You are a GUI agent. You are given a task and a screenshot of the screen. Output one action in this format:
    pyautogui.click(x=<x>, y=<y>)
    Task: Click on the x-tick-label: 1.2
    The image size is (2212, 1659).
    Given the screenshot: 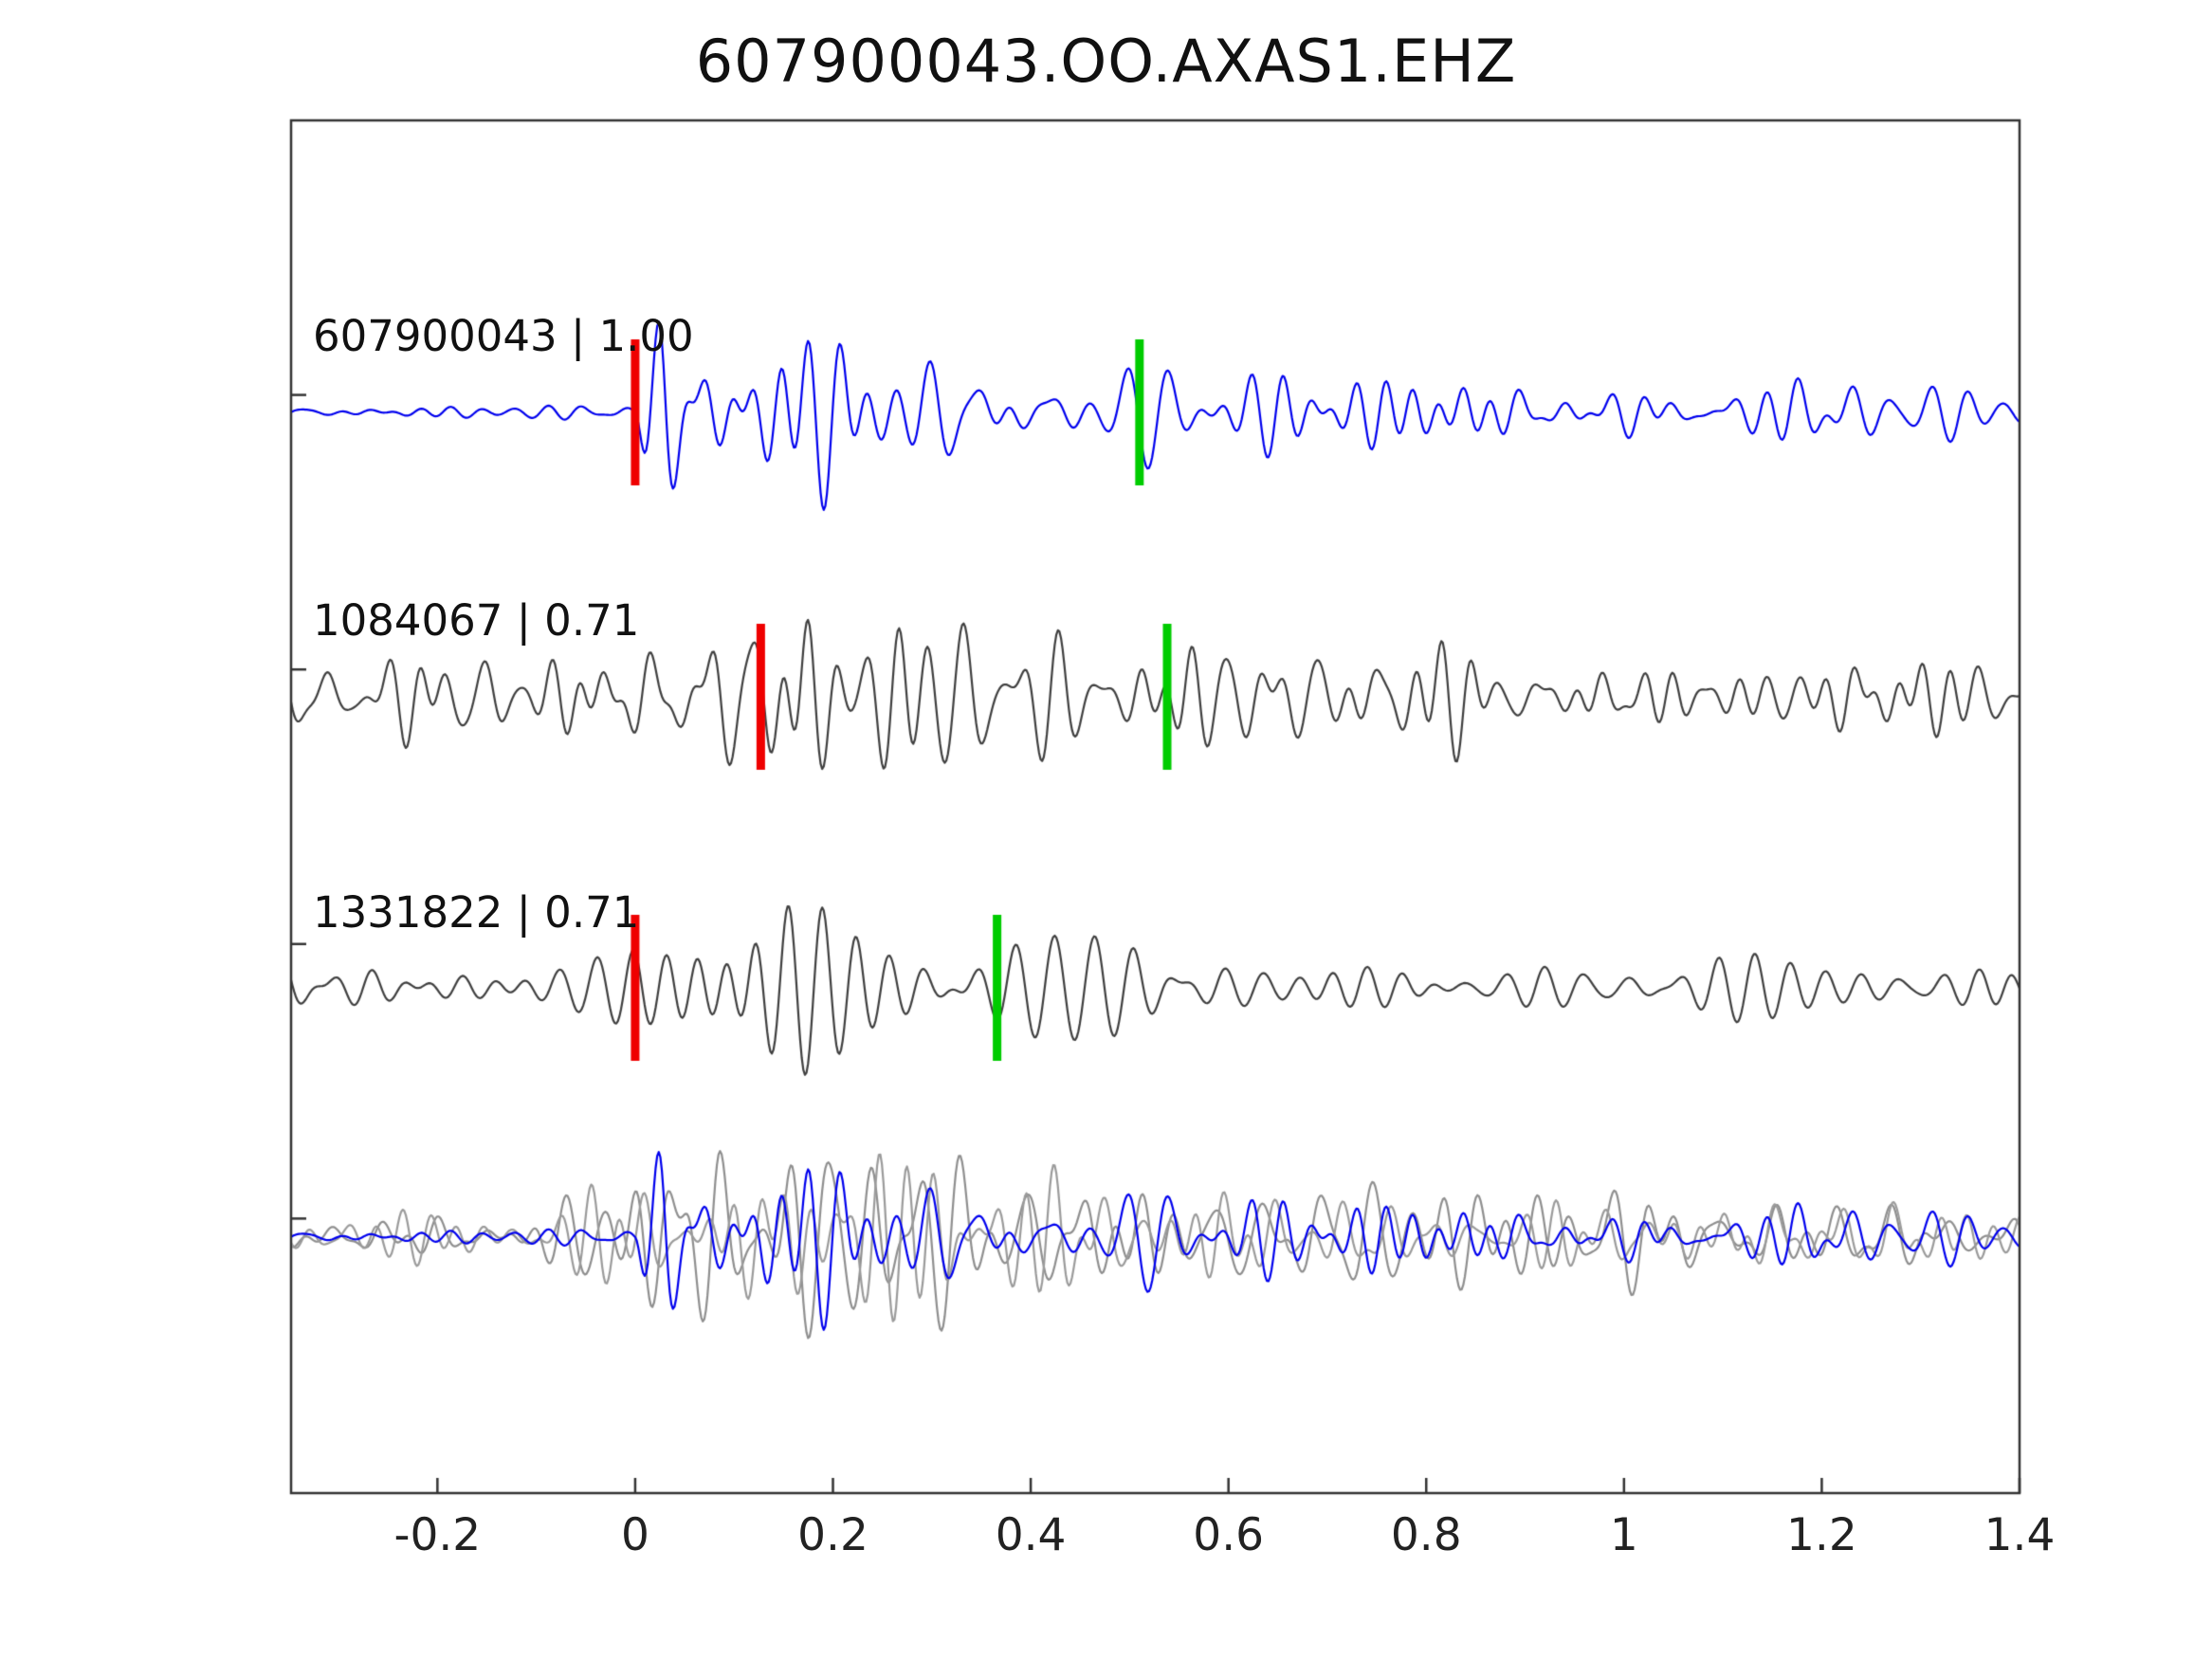 What is the action you would take?
    pyautogui.click(x=1821, y=1535)
    